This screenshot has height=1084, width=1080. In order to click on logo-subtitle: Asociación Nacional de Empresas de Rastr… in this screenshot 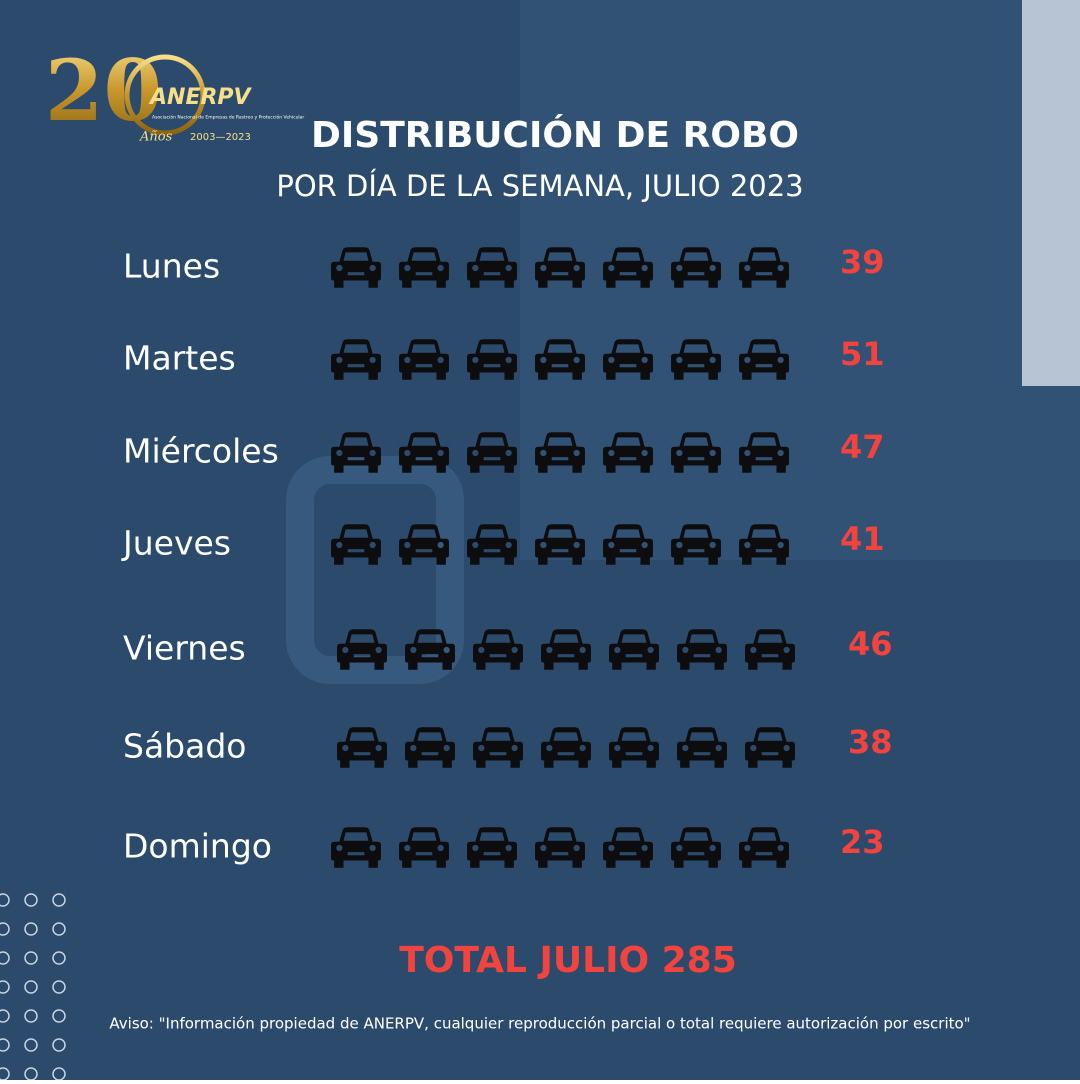, I will do `click(228, 117)`.